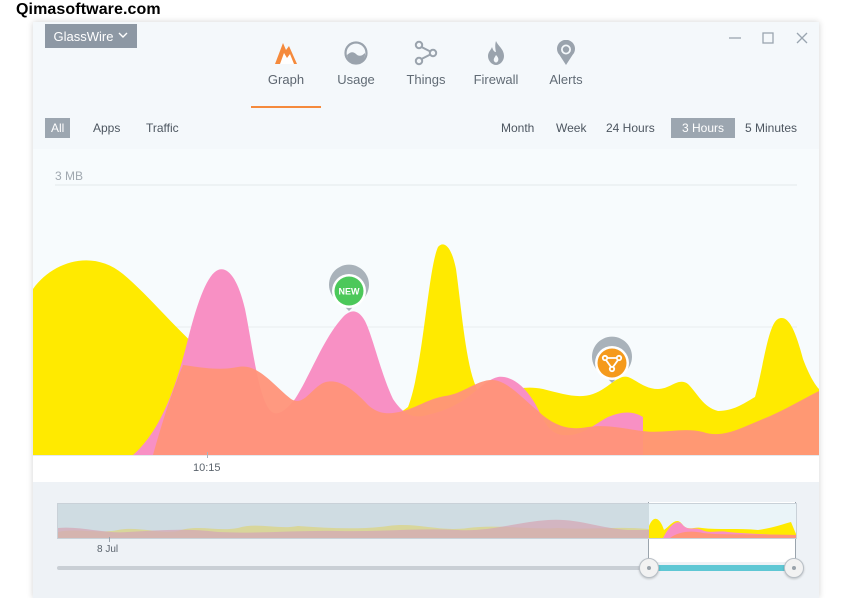  Describe the element at coordinates (356, 53) in the screenshot. I see `usage-icon` at that location.